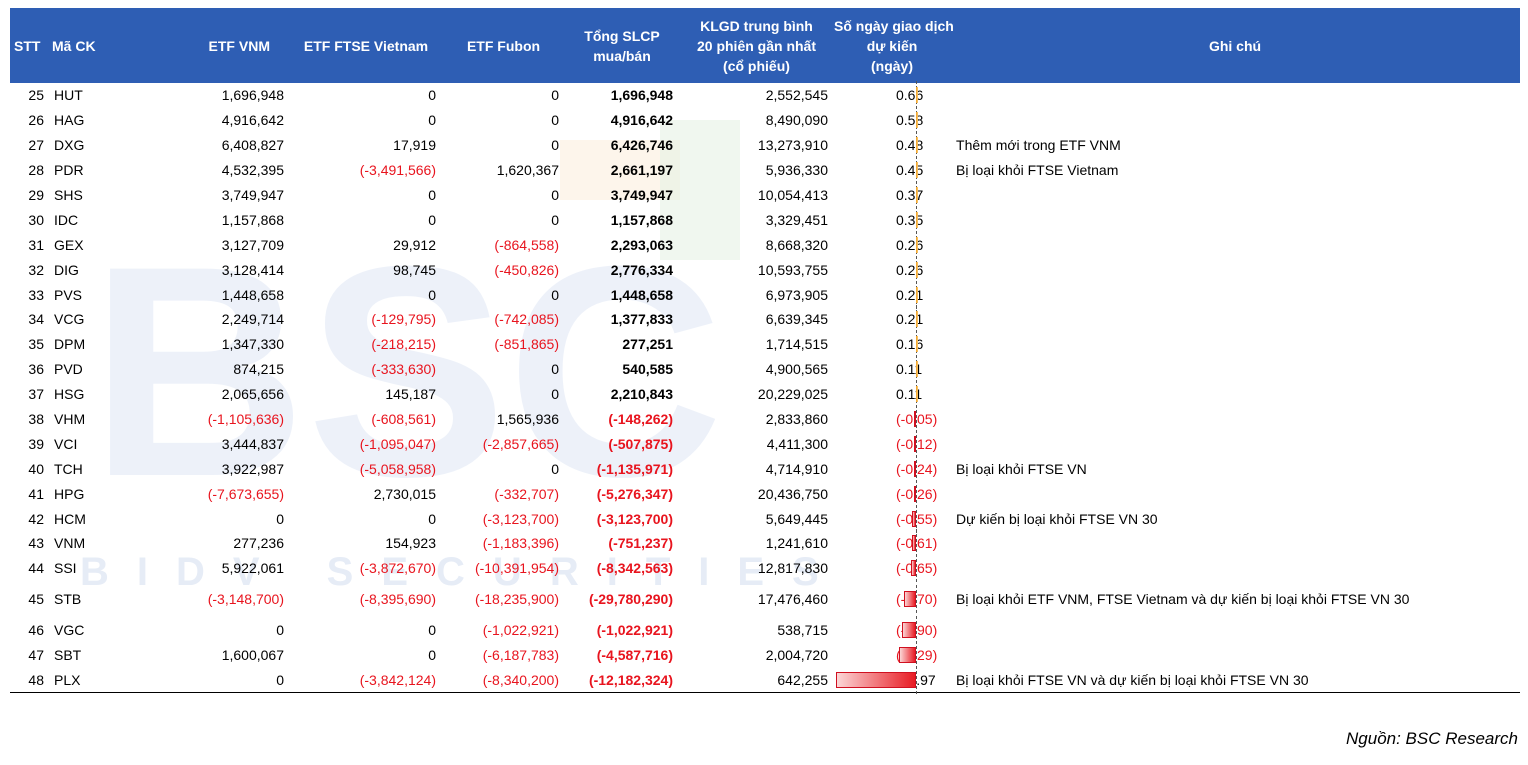 The image size is (1528, 765). I want to click on cell-ma-ck: PVS, so click(68, 294).